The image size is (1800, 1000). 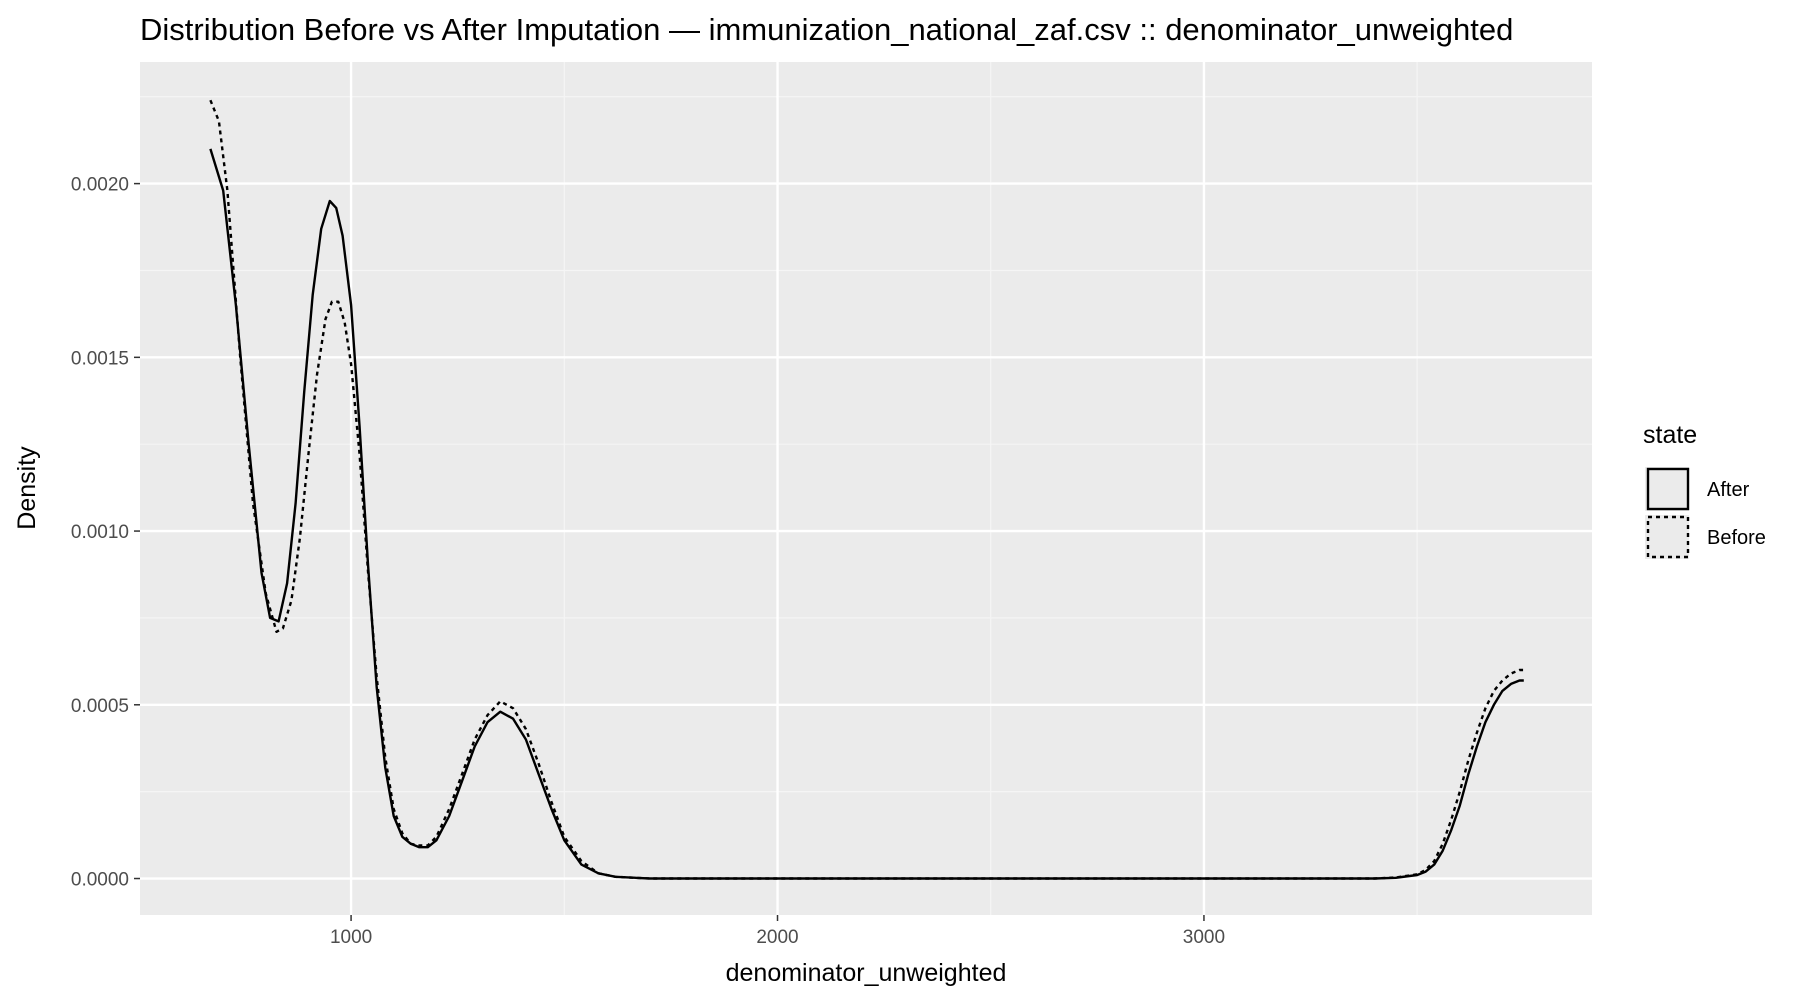 What do you see at coordinates (1670, 435) in the screenshot?
I see `legend-title: state` at bounding box center [1670, 435].